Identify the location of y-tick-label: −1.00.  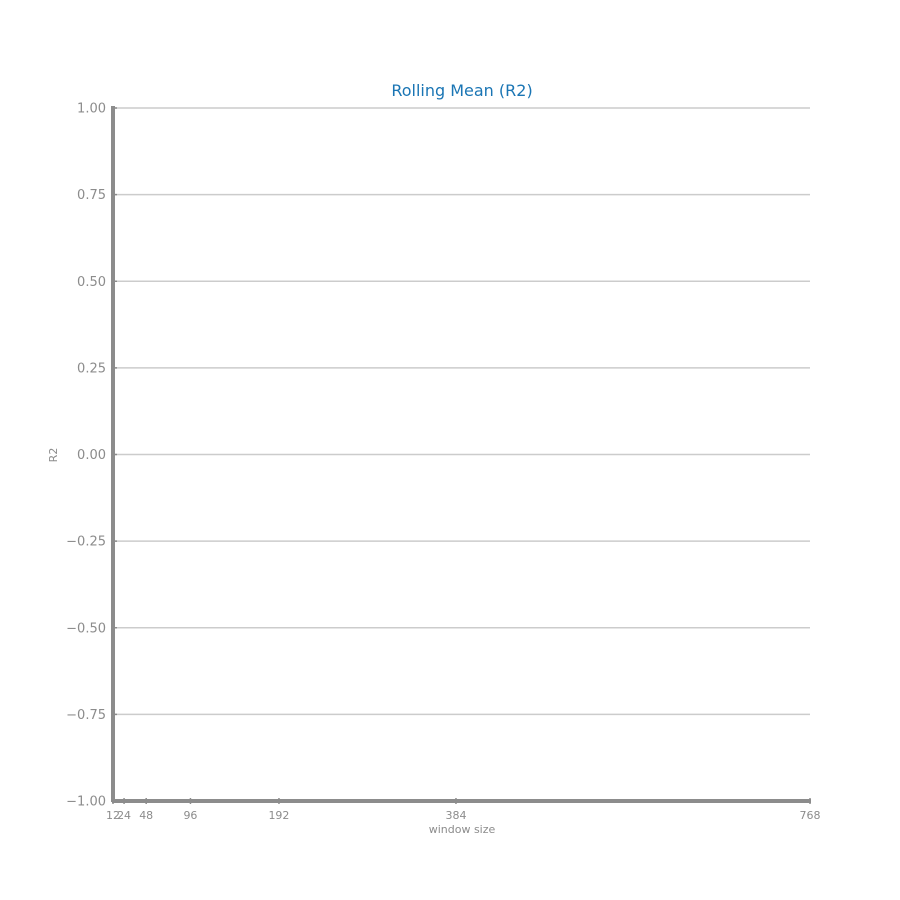
(86, 802).